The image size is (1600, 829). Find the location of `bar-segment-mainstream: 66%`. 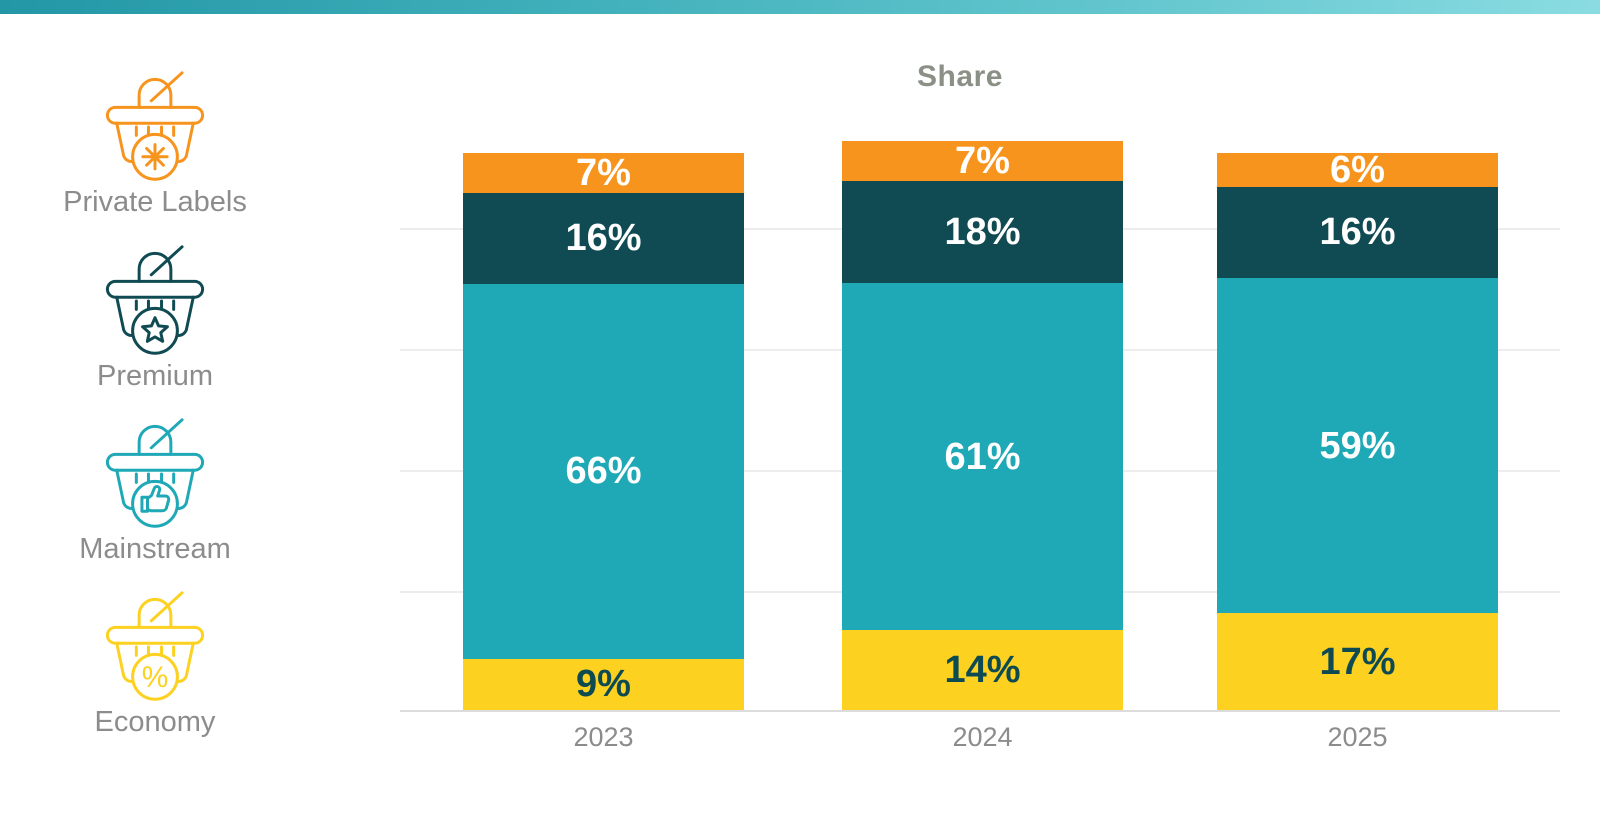

bar-segment-mainstream: 66% is located at coordinates (603, 471).